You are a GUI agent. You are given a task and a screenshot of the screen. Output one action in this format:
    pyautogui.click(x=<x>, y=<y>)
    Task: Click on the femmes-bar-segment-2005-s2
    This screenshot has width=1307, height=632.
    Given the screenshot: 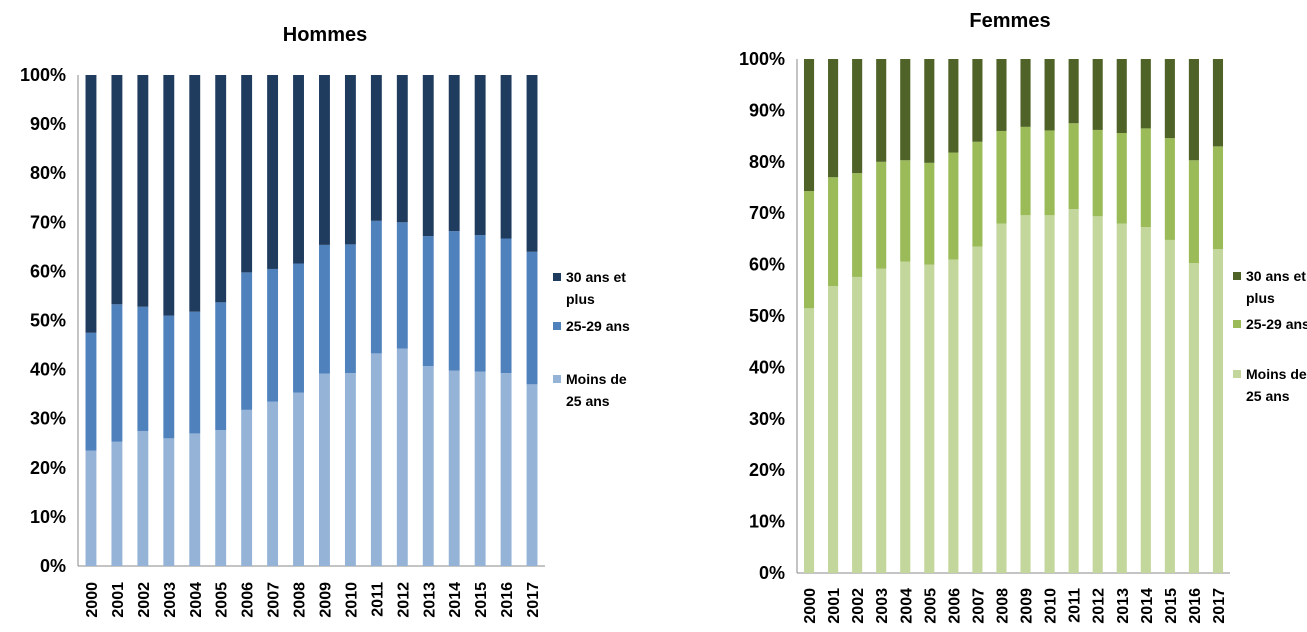 What is the action you would take?
    pyautogui.click(x=929, y=111)
    